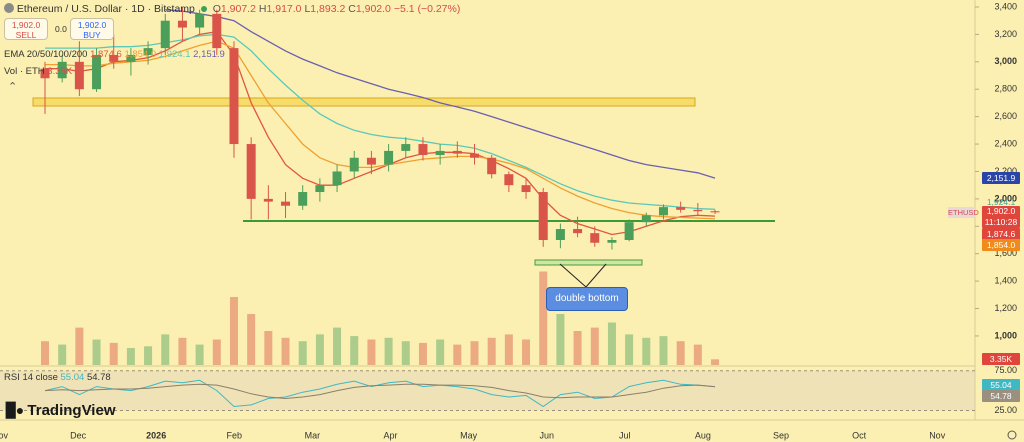 The width and height of the screenshot is (1024, 442). What do you see at coordinates (427, 9) in the screenshot?
I see `change: −5.1 (−0.27%)` at bounding box center [427, 9].